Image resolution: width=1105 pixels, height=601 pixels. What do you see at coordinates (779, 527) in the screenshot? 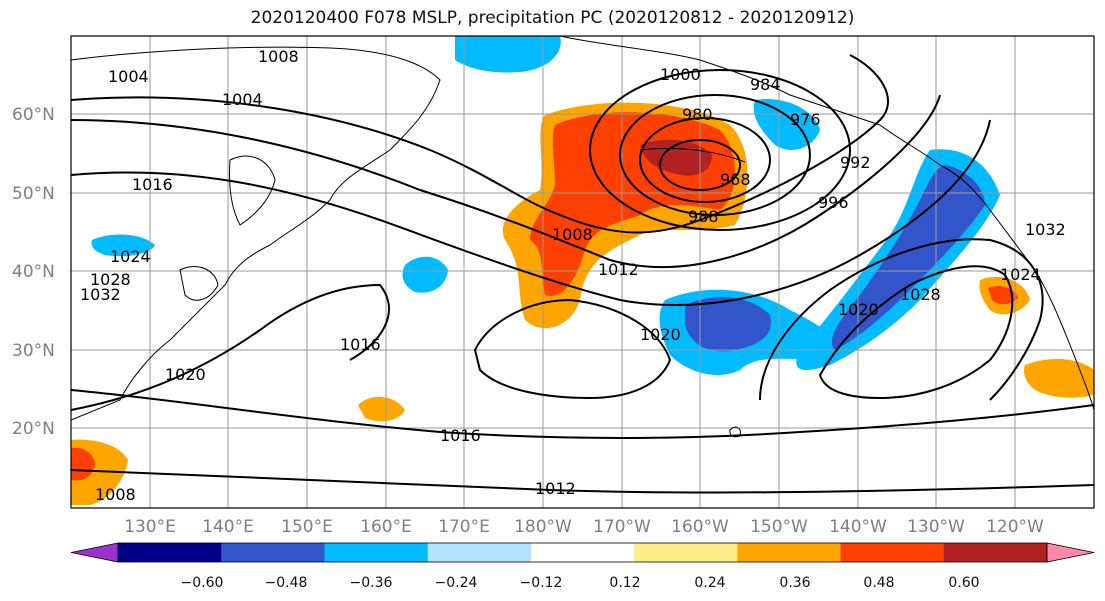
I see `lon-label: 150°W` at bounding box center [779, 527].